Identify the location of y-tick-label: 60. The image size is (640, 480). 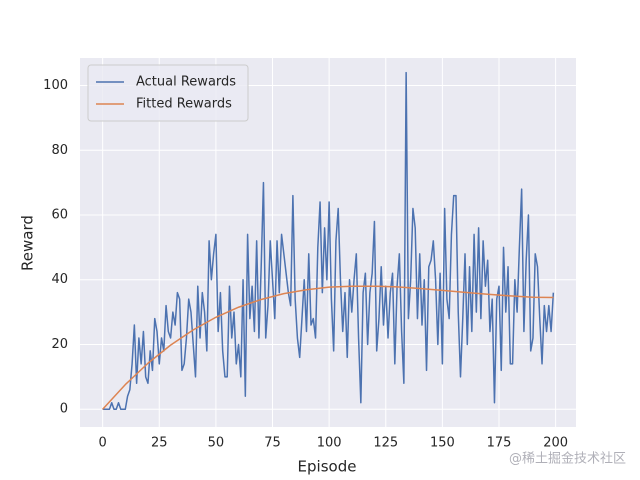
(59, 214).